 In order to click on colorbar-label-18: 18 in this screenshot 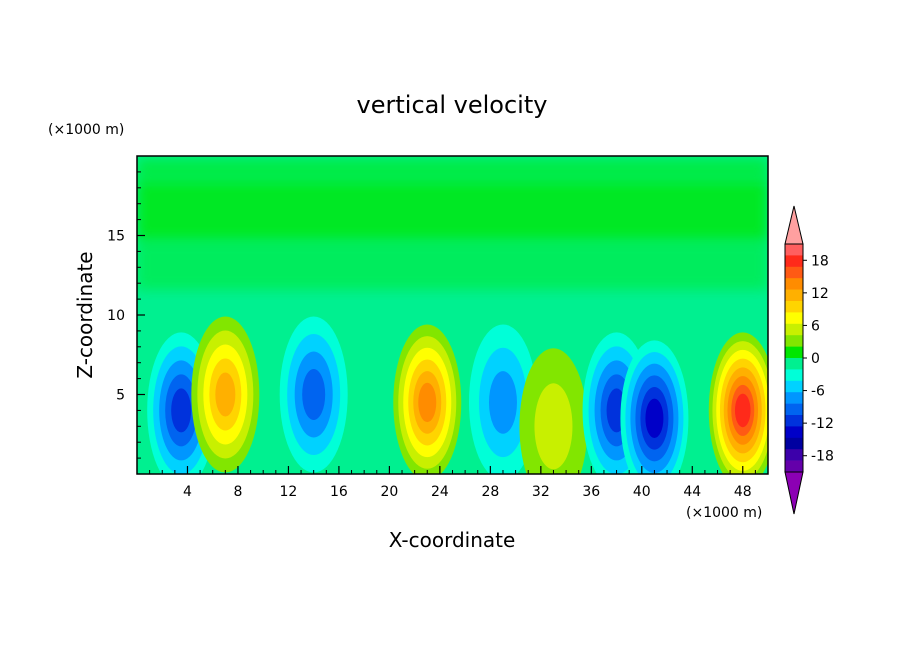, I will do `click(820, 261)`.